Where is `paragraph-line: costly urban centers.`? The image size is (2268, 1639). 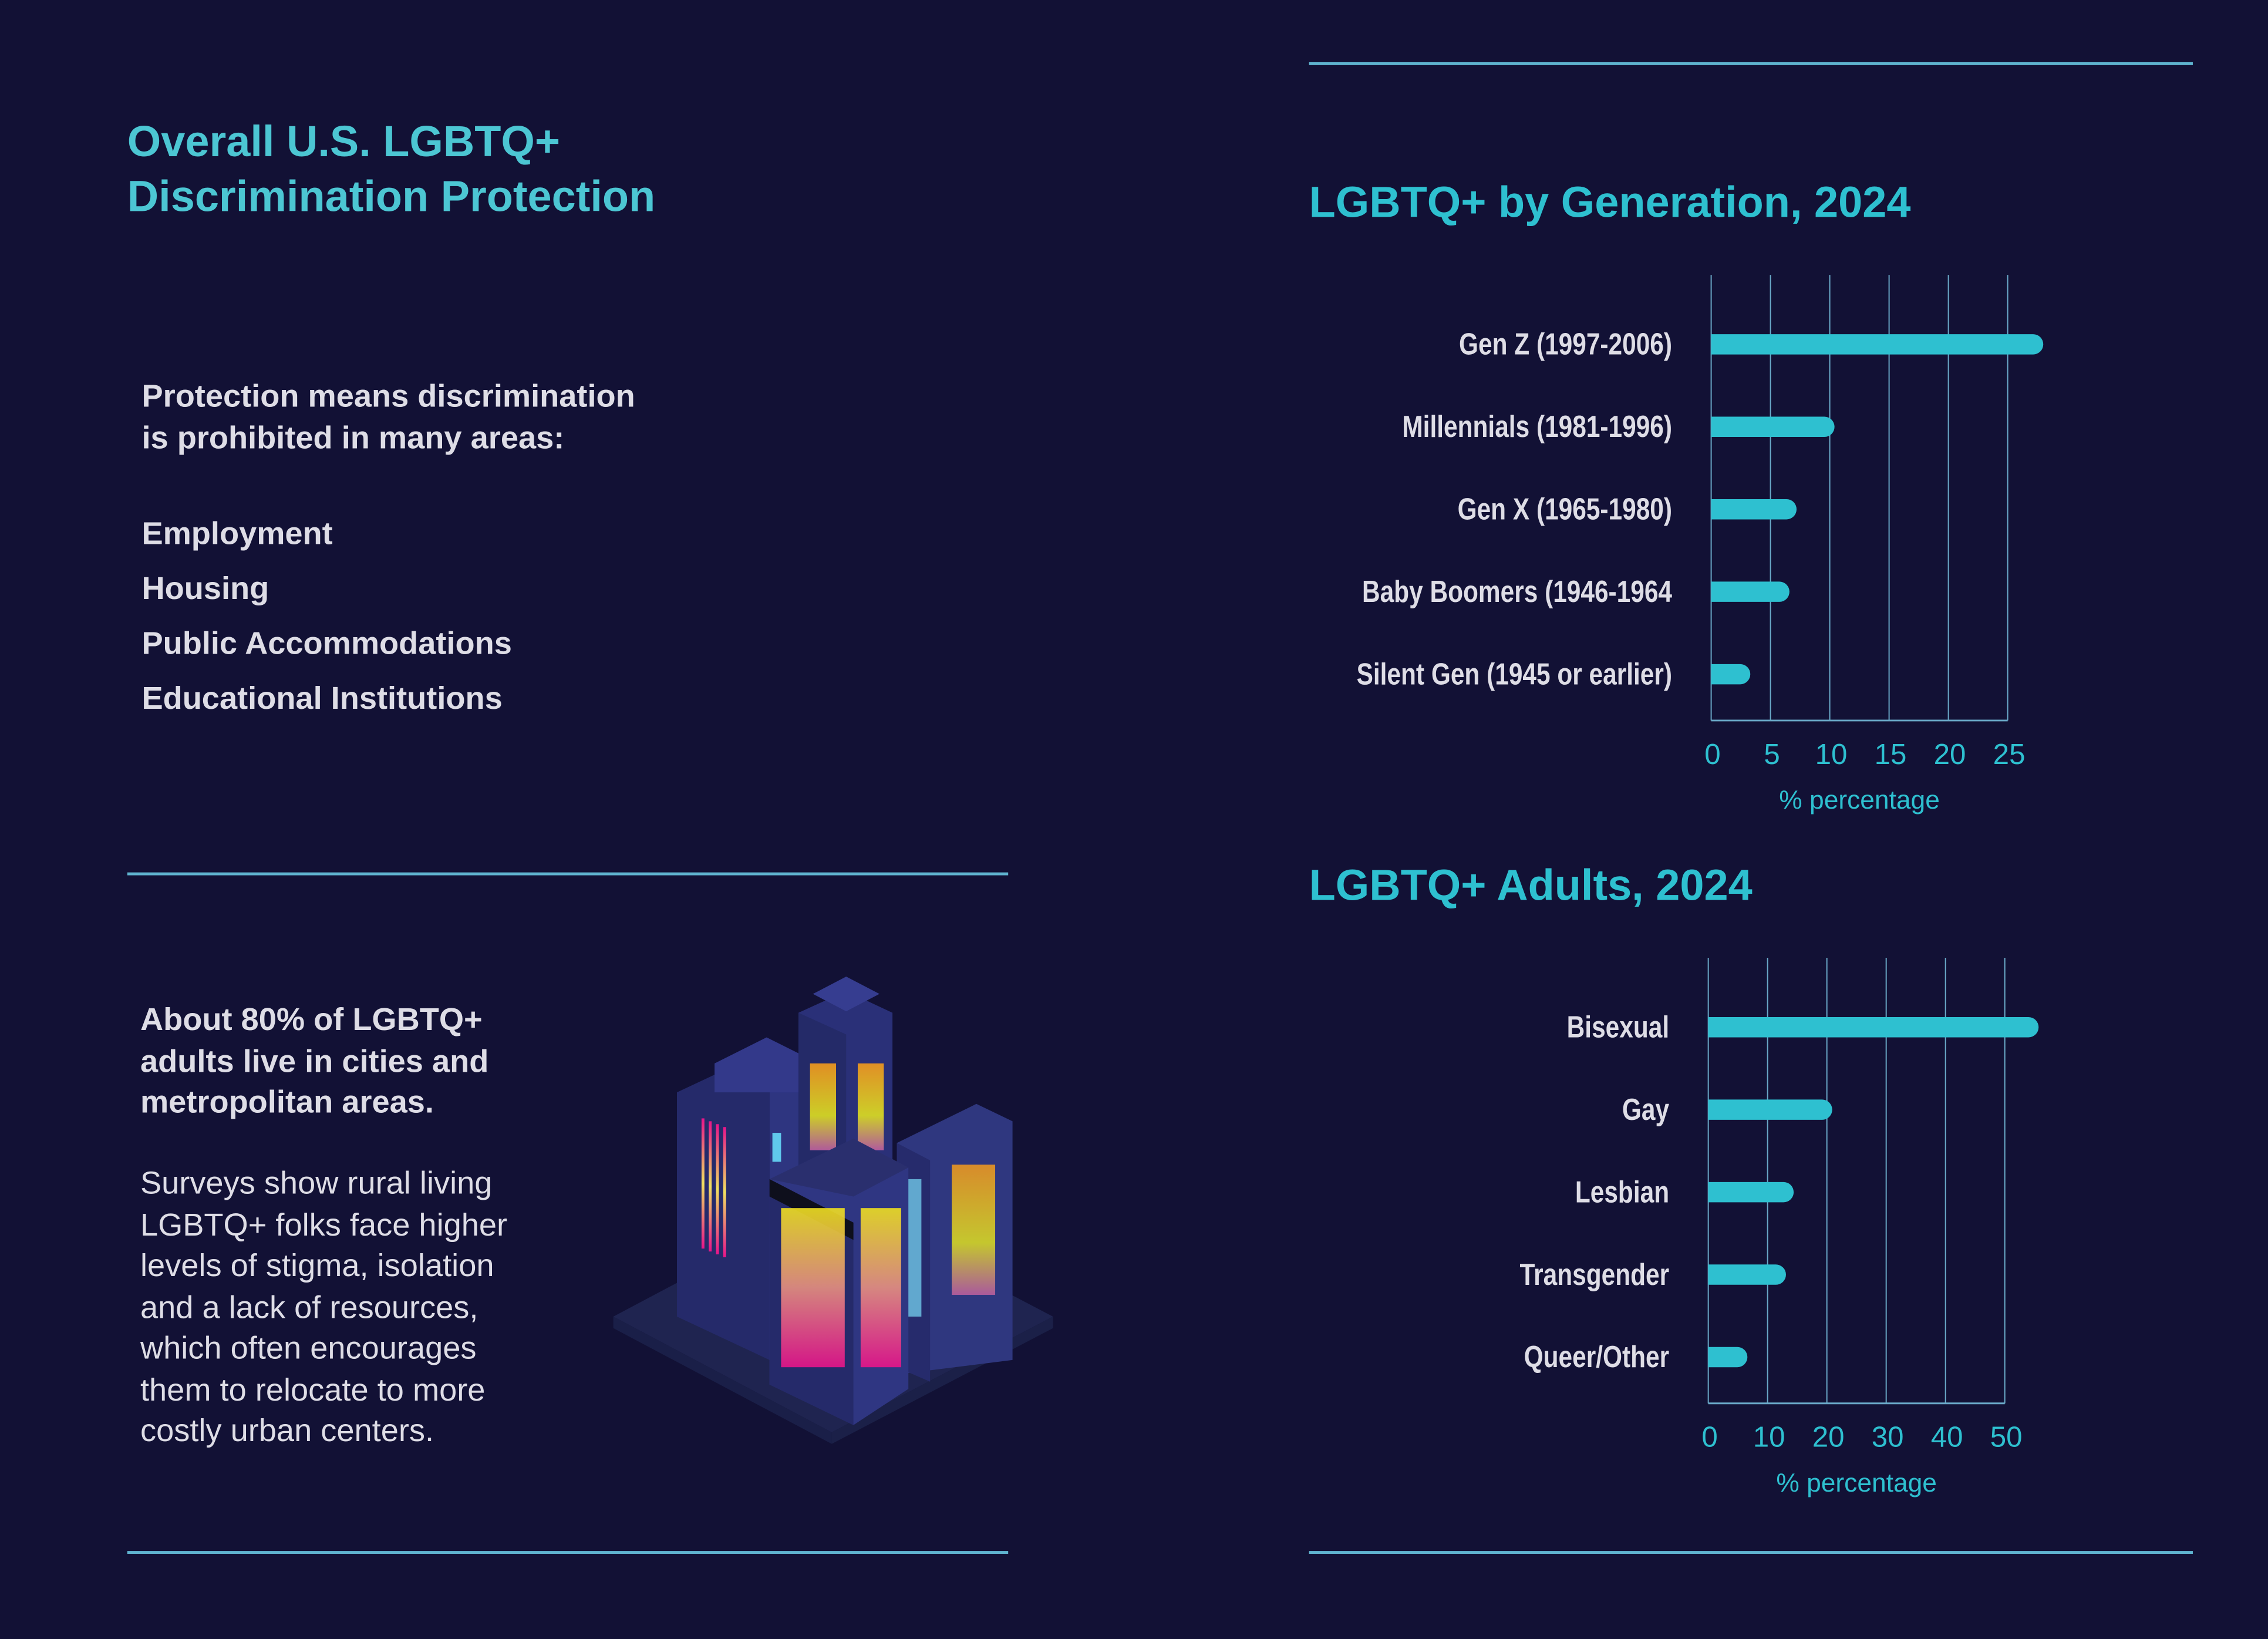 paragraph-line: costly urban centers. is located at coordinates (287, 1430).